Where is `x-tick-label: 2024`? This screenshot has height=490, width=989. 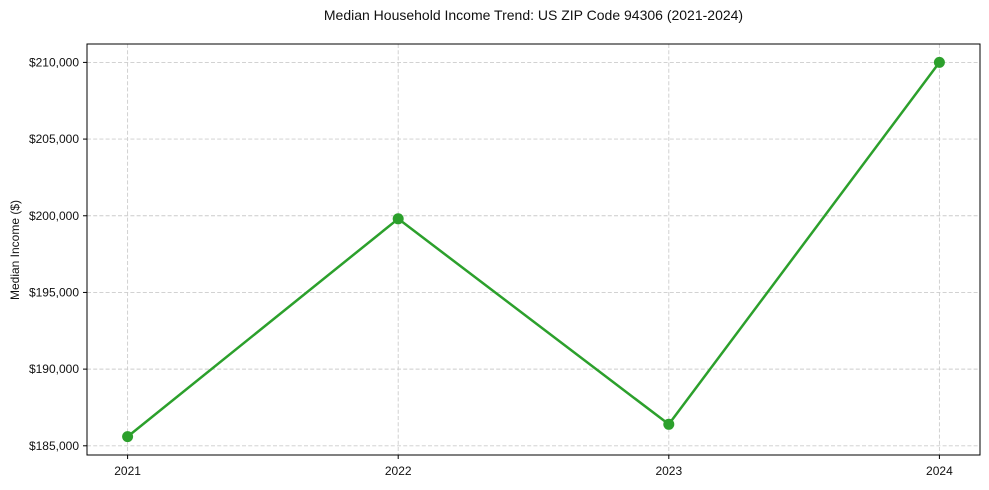
x-tick-label: 2024 is located at coordinates (939, 471).